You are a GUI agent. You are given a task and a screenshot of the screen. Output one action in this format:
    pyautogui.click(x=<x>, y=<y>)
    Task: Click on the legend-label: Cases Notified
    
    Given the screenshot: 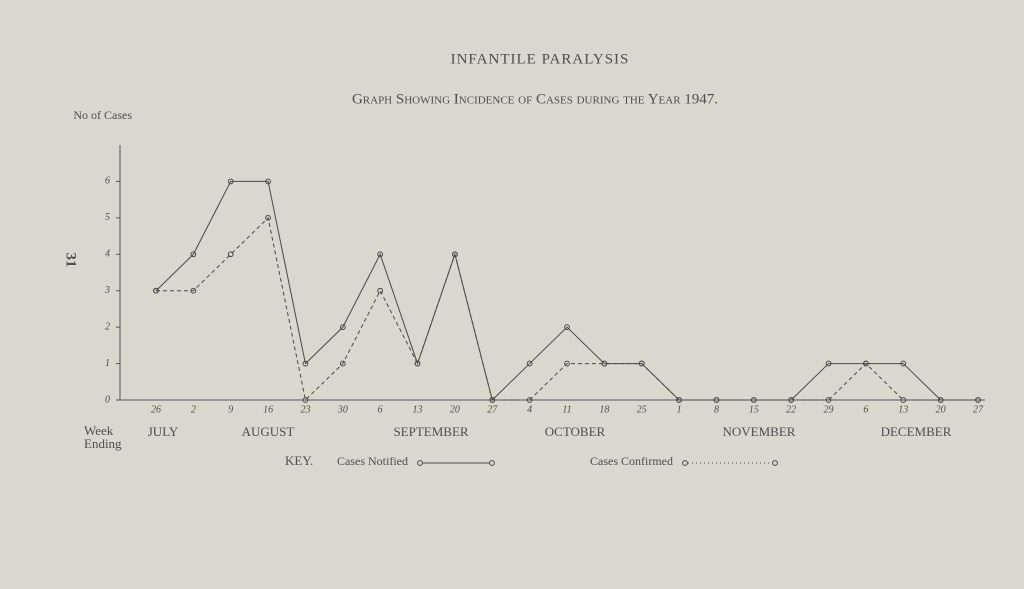 What is the action you would take?
    pyautogui.click(x=372, y=461)
    